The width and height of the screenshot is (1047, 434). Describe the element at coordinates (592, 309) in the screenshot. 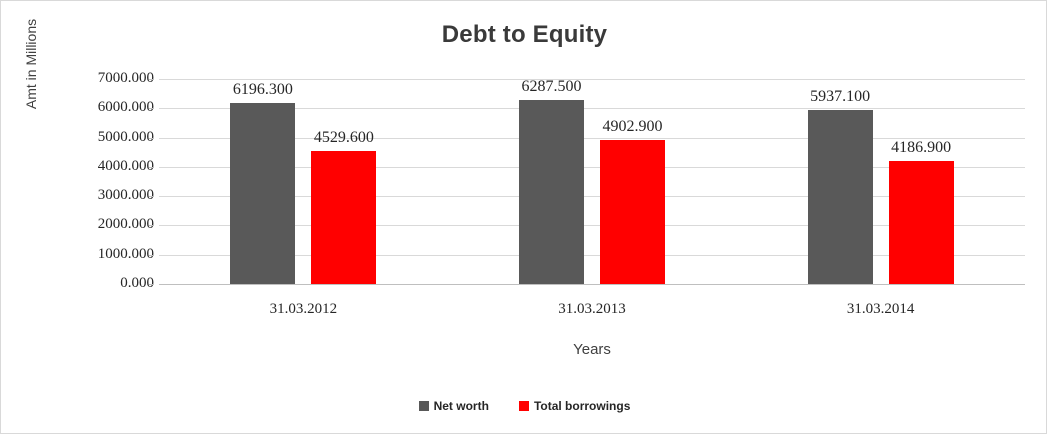

I see `x-axis-category-label: 31.03.2013` at that location.